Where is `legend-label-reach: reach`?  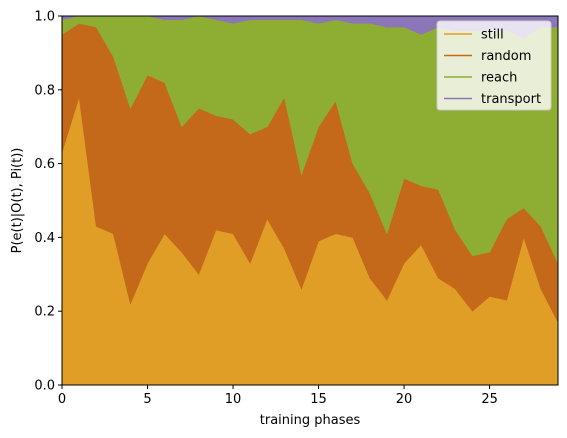
legend-label-reach: reach is located at coordinates (499, 78).